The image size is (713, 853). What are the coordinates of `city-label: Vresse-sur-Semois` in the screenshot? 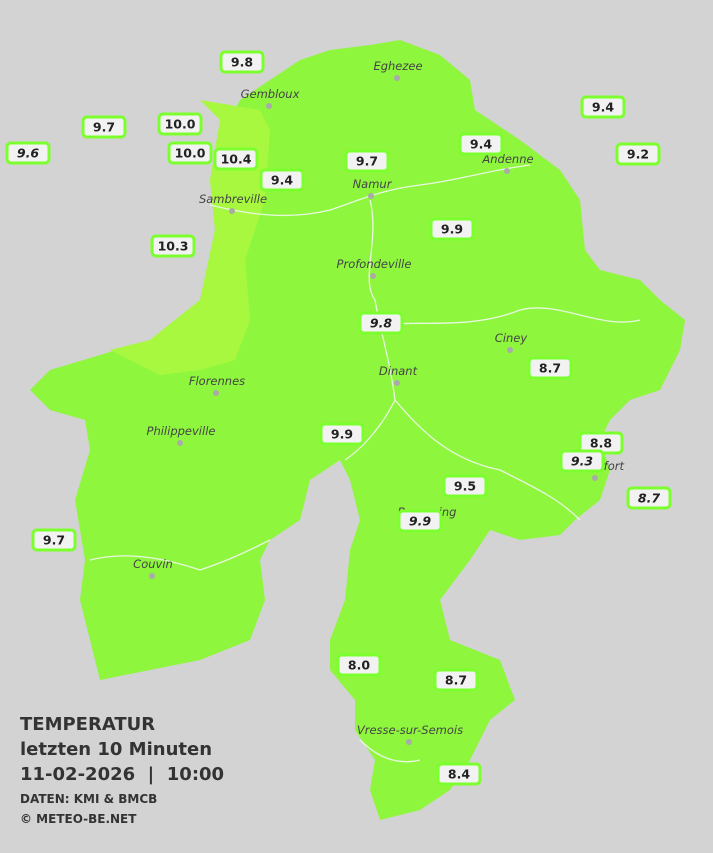 It's located at (410, 730).